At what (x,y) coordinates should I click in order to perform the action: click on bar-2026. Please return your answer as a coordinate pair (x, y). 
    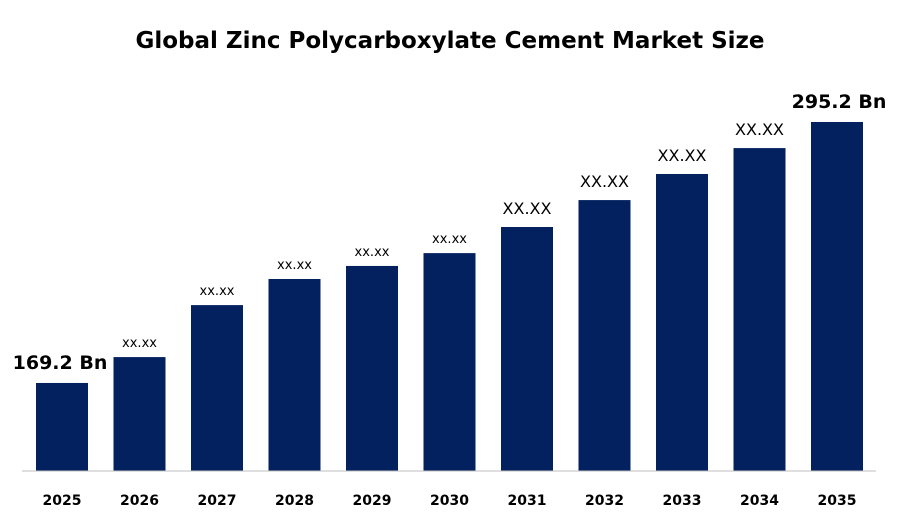
    Looking at the image, I should click on (139, 414).